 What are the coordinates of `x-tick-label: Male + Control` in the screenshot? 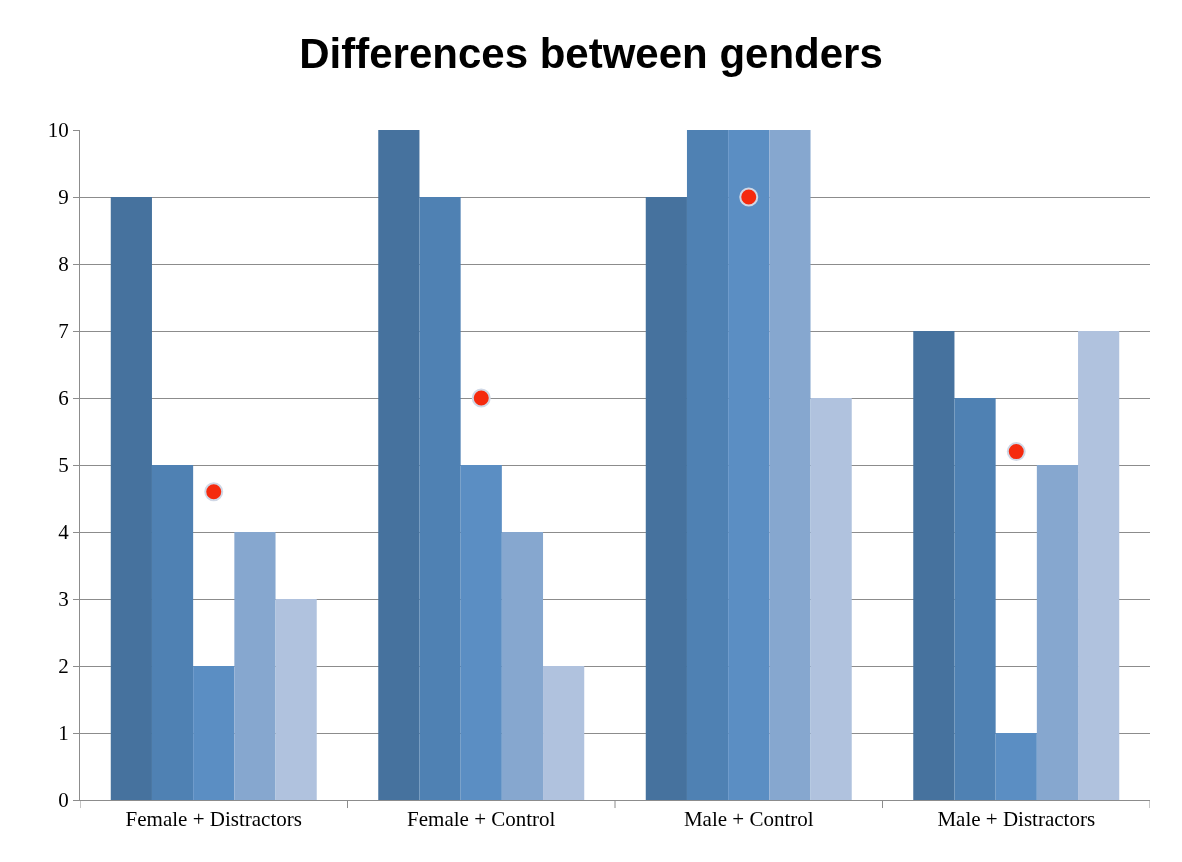 It's located at (748, 819).